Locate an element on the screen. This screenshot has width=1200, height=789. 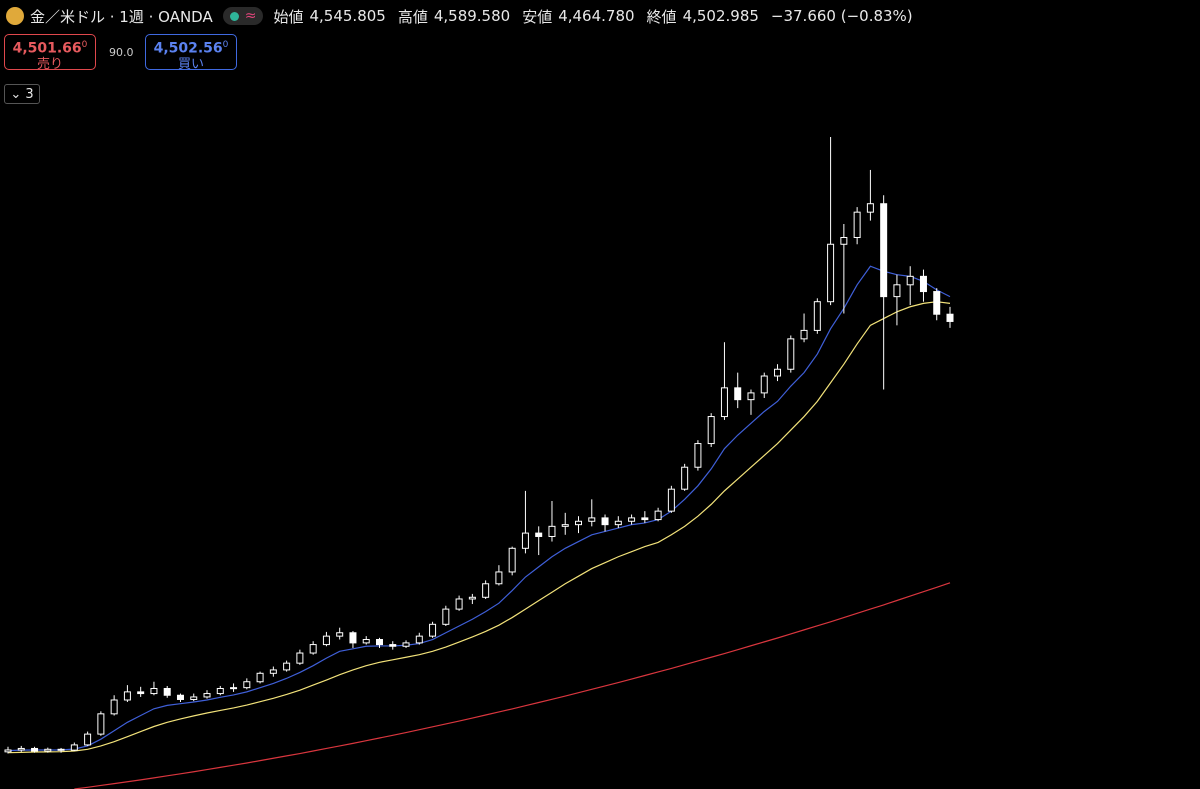
status-badge: ≈ is located at coordinates (243, 16).